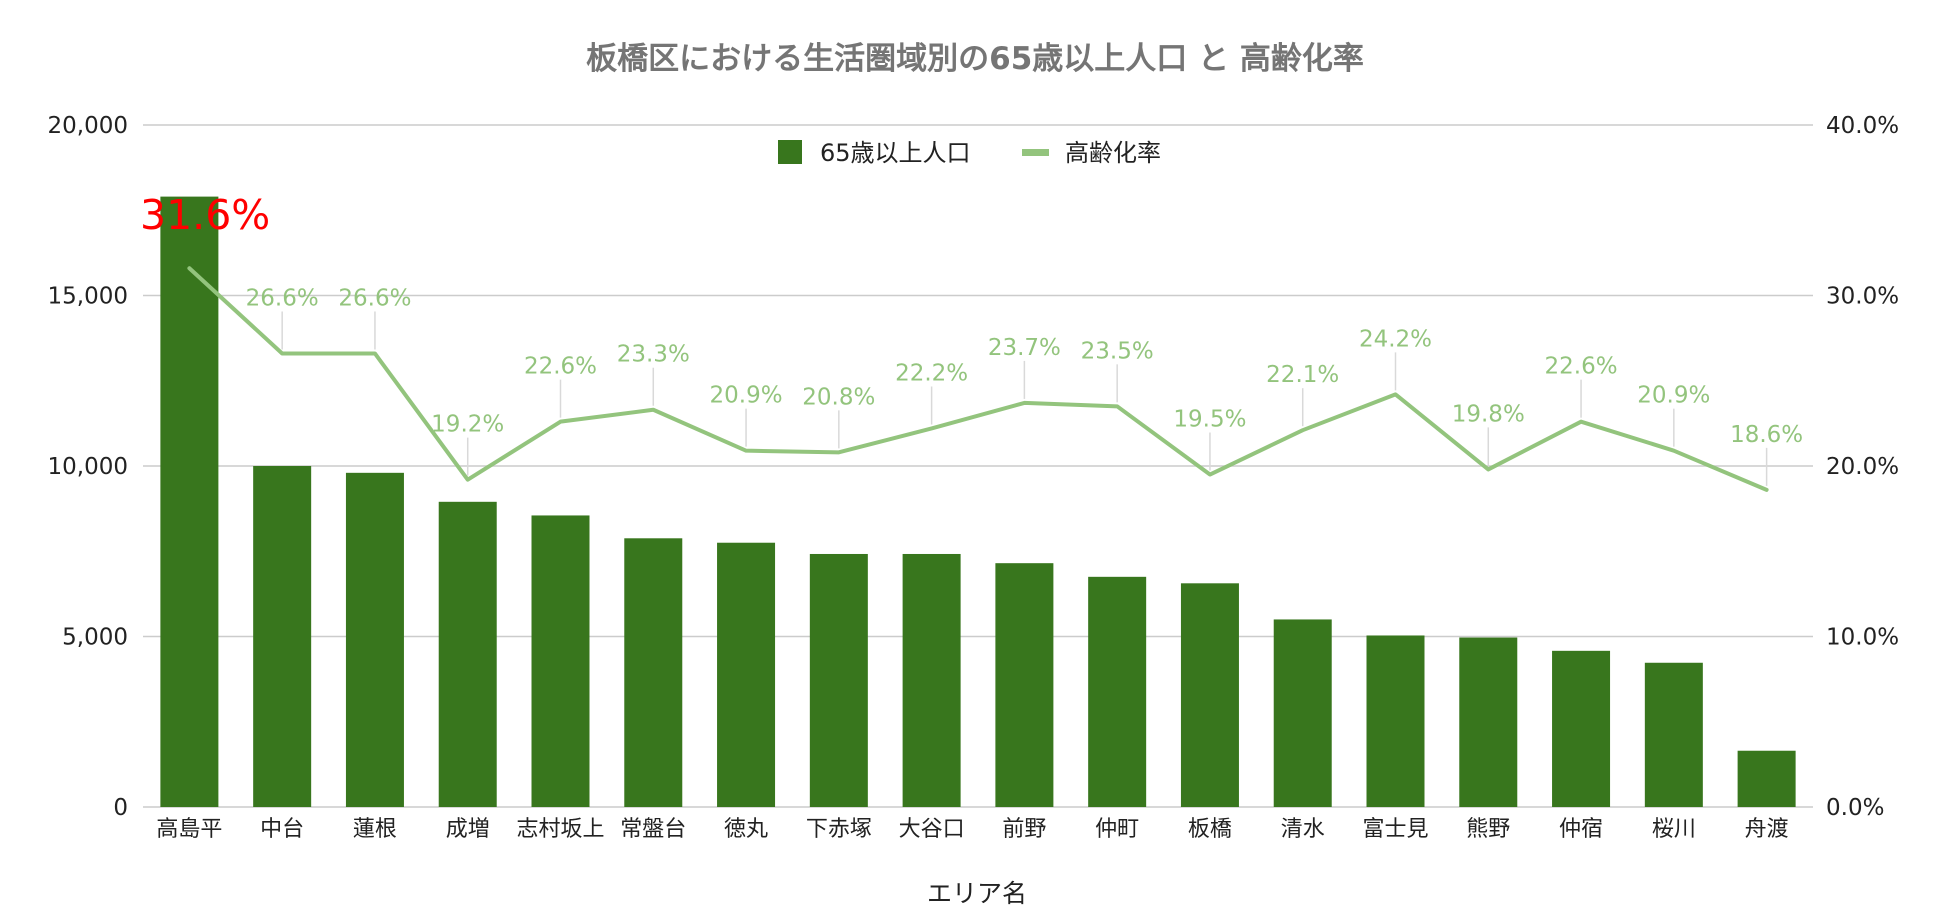 This screenshot has height=921, width=1950. I want to click on x-tick-label: 高島平, so click(189, 829).